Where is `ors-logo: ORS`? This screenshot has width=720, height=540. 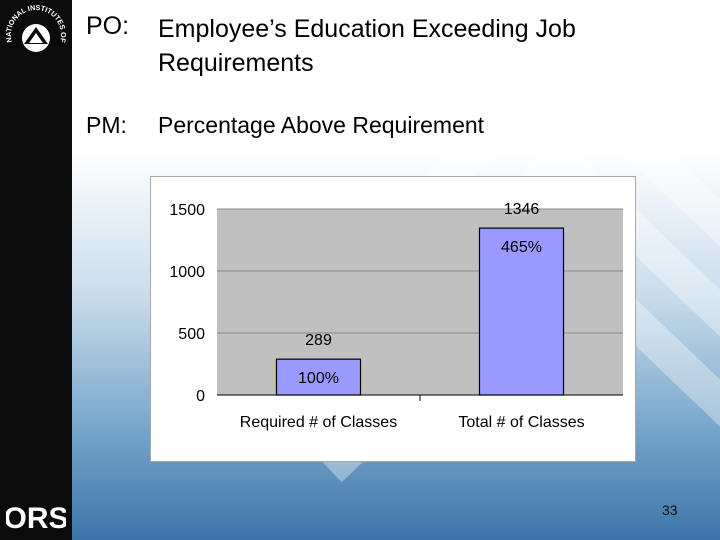 ors-logo: ORS is located at coordinates (35, 516).